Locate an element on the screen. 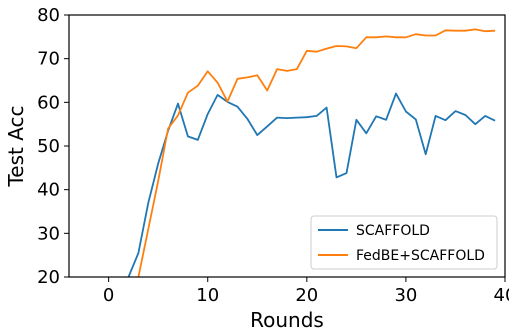 The height and width of the screenshot is (331, 509). y-axis-ticks: 20 30 40 50 60 70 80 is located at coordinates (53, 146).